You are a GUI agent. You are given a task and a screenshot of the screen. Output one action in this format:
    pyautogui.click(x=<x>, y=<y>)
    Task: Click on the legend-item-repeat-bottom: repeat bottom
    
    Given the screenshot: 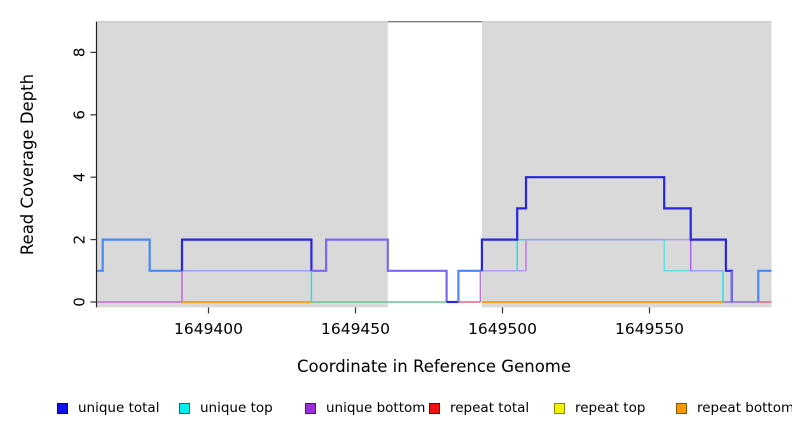 What is the action you would take?
    pyautogui.click(x=734, y=408)
    